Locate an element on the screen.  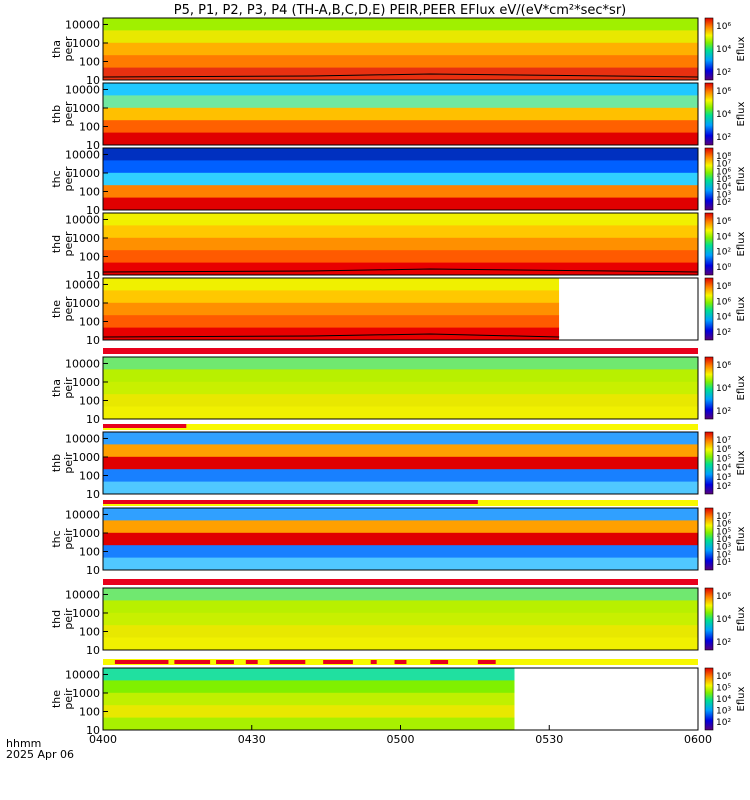
x-tick-label: 0530 is located at coordinates (549, 739).